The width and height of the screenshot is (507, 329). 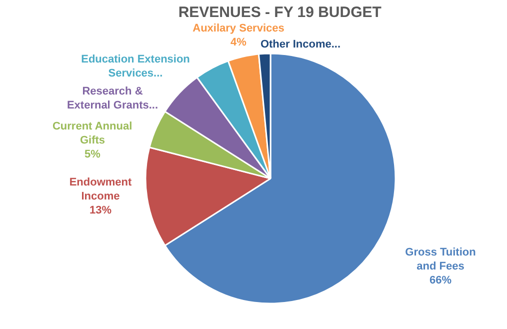 I want to click on slice-label: Current Annual Gifts, so click(x=92, y=133).